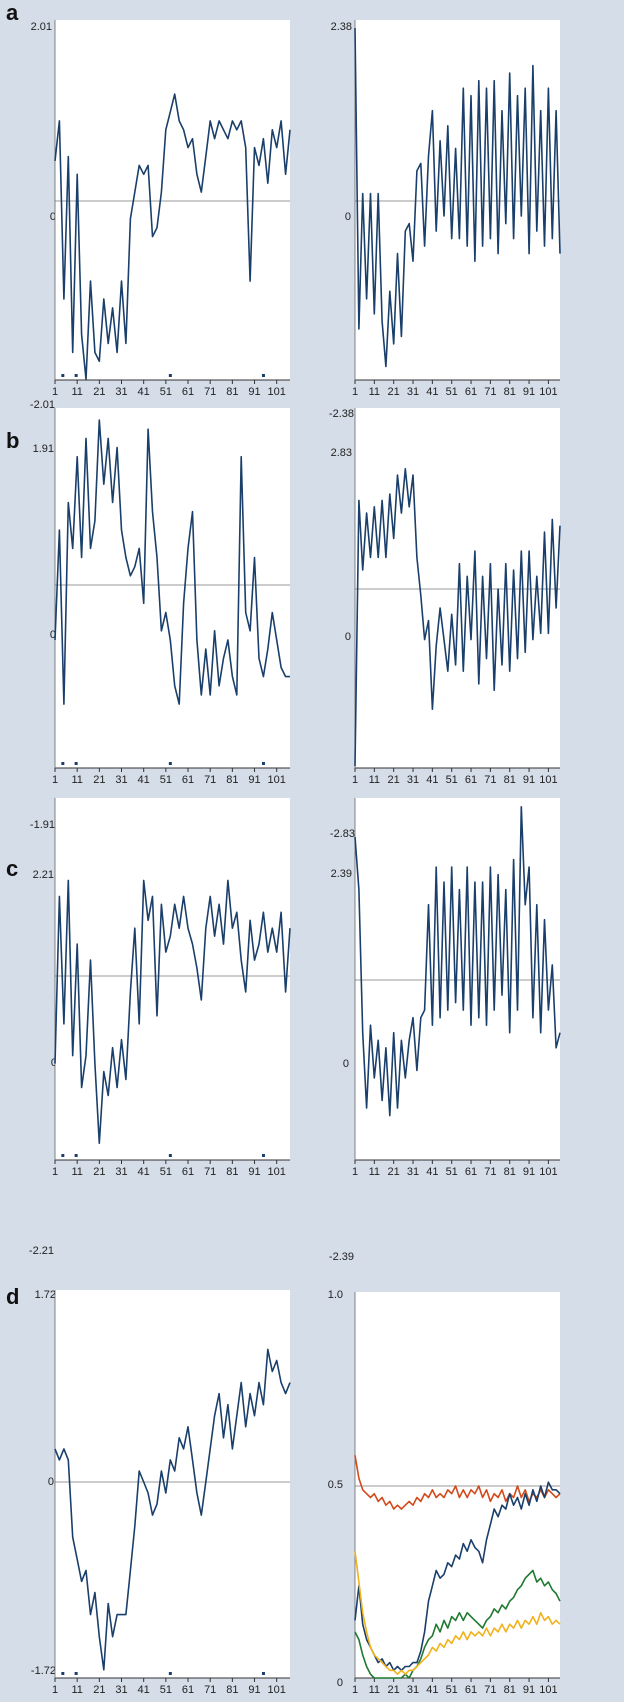  Describe the element at coordinates (342, 834) in the screenshot. I see `b-right-ymin-label: -2.83` at that location.